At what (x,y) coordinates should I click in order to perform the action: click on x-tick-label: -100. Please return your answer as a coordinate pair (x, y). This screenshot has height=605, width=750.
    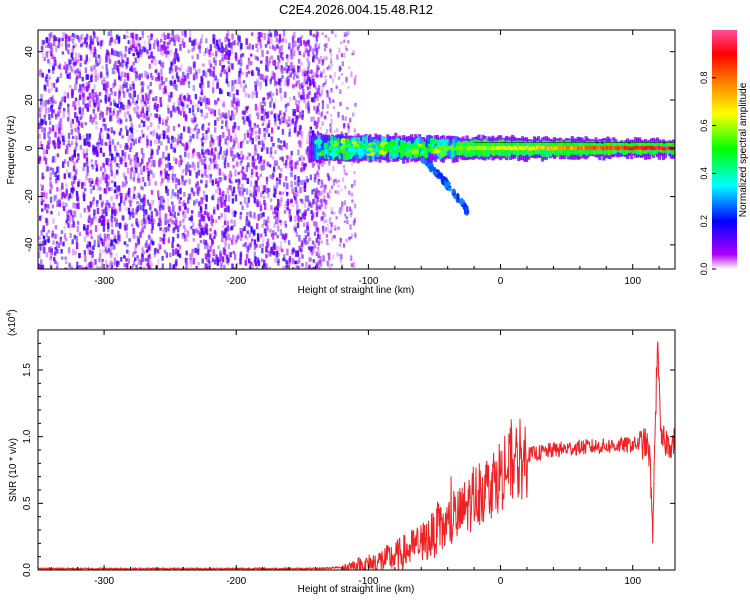
    Looking at the image, I should click on (368, 281).